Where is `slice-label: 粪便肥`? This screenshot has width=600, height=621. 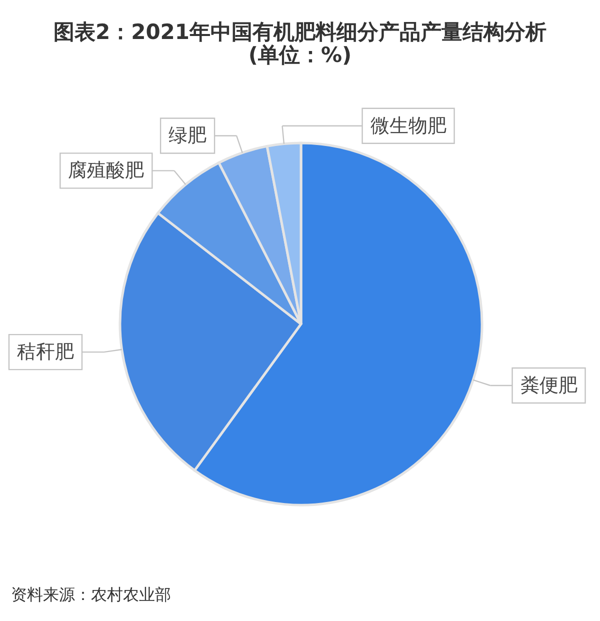
slice-label: 粪便肥 is located at coordinates (549, 385).